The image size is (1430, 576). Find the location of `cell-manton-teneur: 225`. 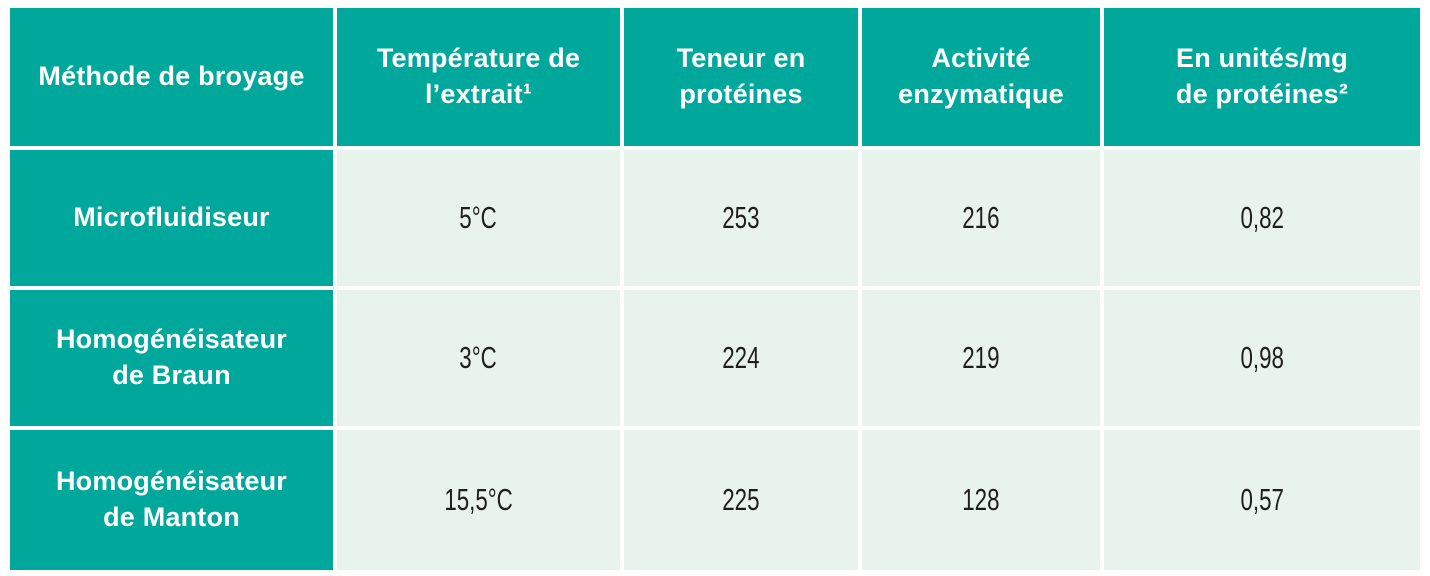

cell-manton-teneur: 225 is located at coordinates (741, 500).